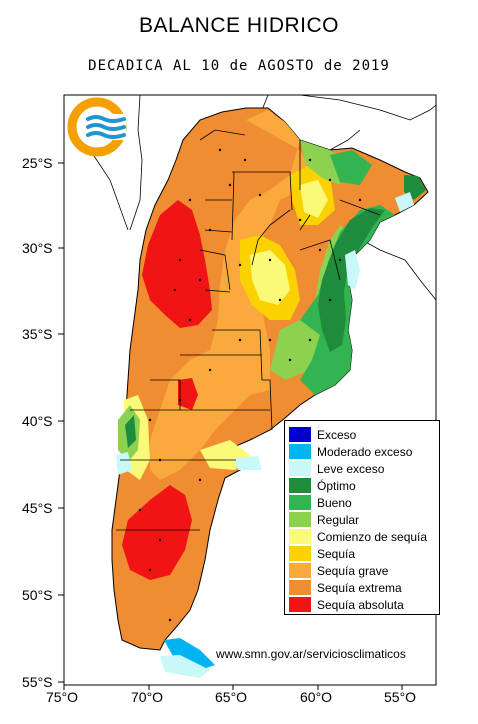  Describe the element at coordinates (336, 553) in the screenshot. I see `legend-label: Sequía` at that location.